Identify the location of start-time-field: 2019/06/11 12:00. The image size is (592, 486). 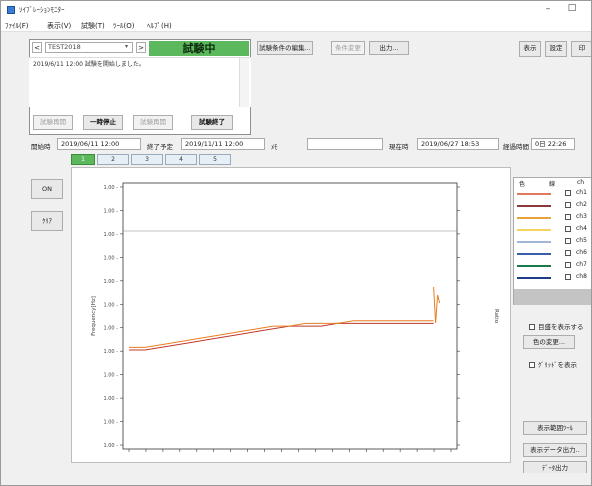
(99, 144).